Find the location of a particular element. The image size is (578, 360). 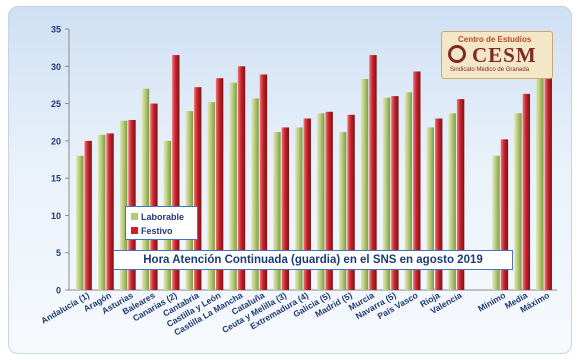

y-tick-label: 0 is located at coordinates (58, 291).